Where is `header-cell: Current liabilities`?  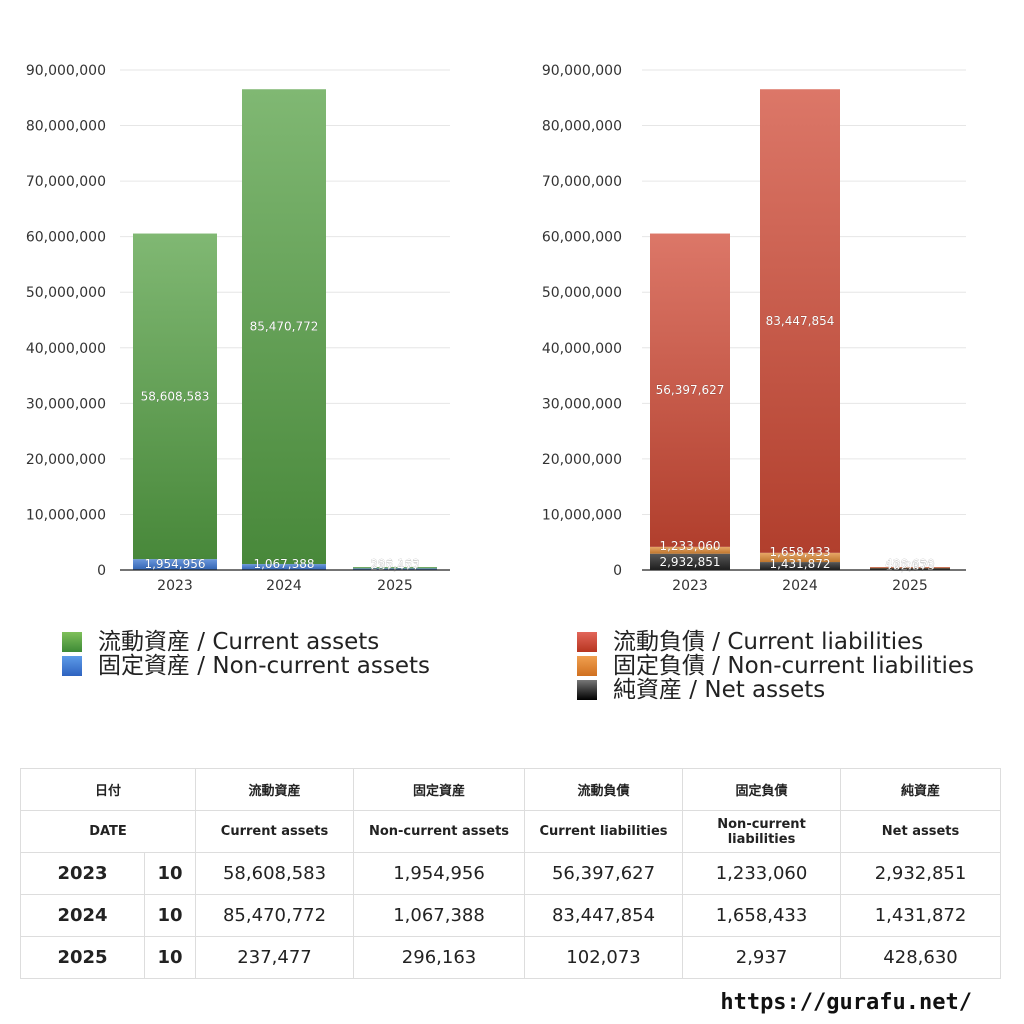 header-cell: Current liabilities is located at coordinates (604, 831).